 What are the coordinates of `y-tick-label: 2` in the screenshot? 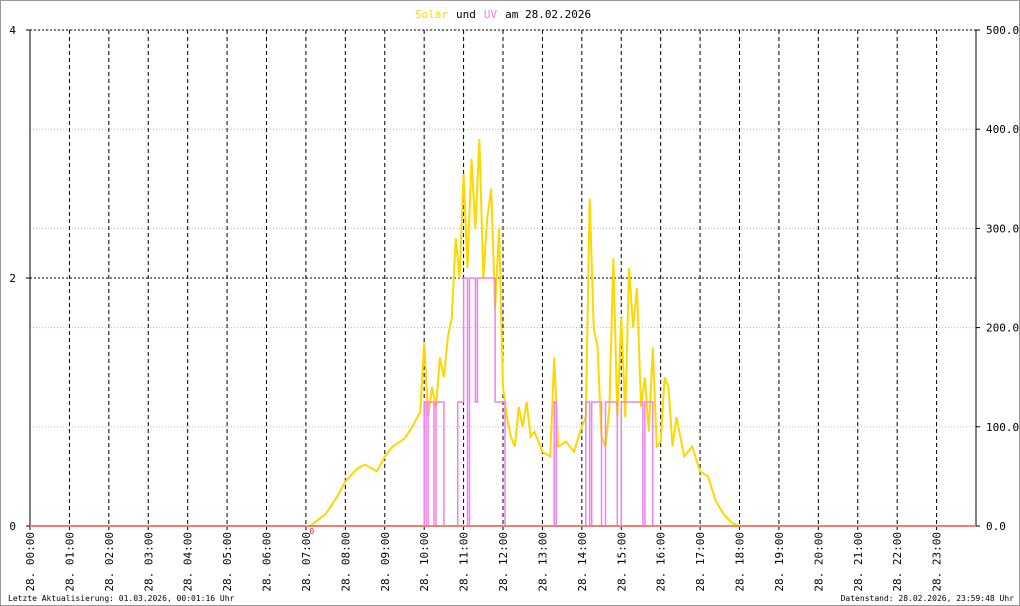 It's located at (12, 278).